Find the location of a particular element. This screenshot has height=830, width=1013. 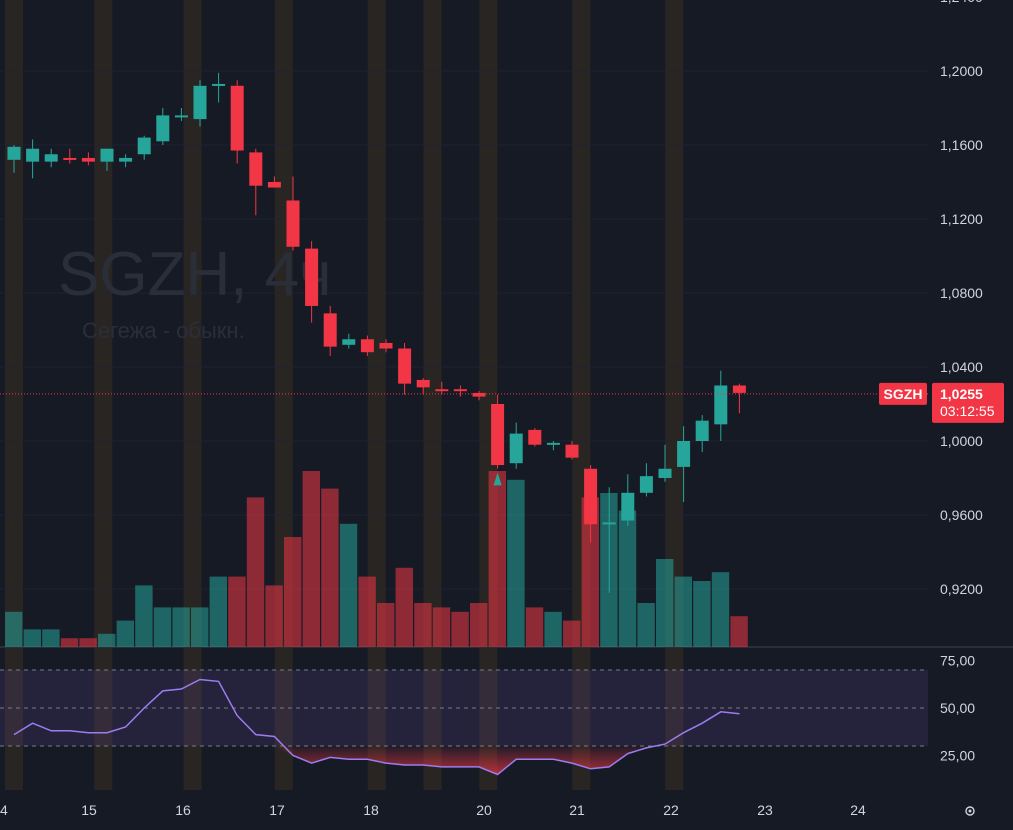

rsi-tick-label: 50,00 is located at coordinates (957, 708).